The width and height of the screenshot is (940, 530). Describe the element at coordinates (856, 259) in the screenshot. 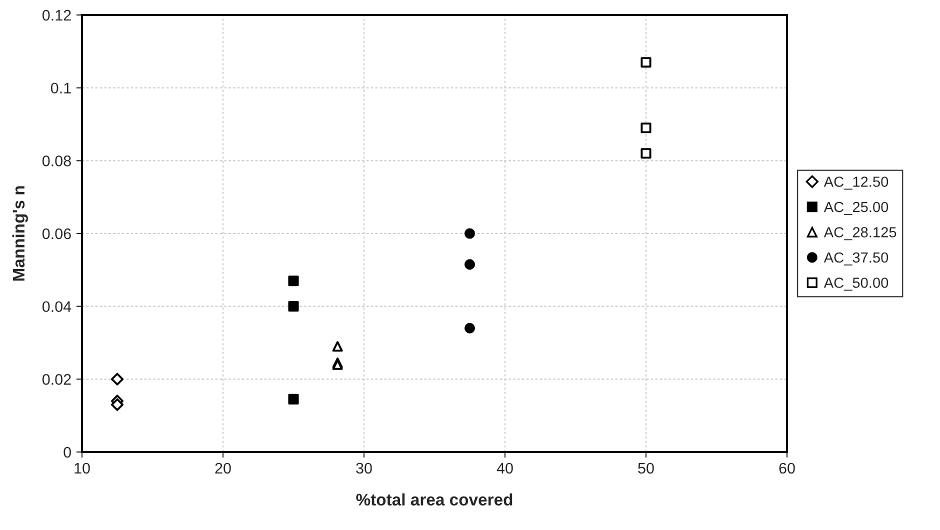

I see `legend-label: AC_37.50` at that location.